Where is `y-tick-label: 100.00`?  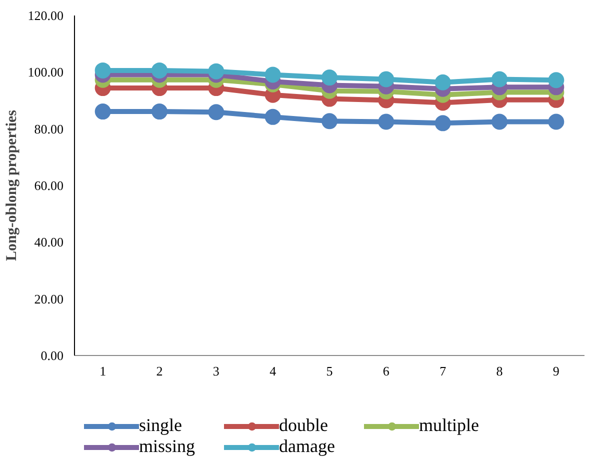 y-tick-label: 100.00 is located at coordinates (46, 72).